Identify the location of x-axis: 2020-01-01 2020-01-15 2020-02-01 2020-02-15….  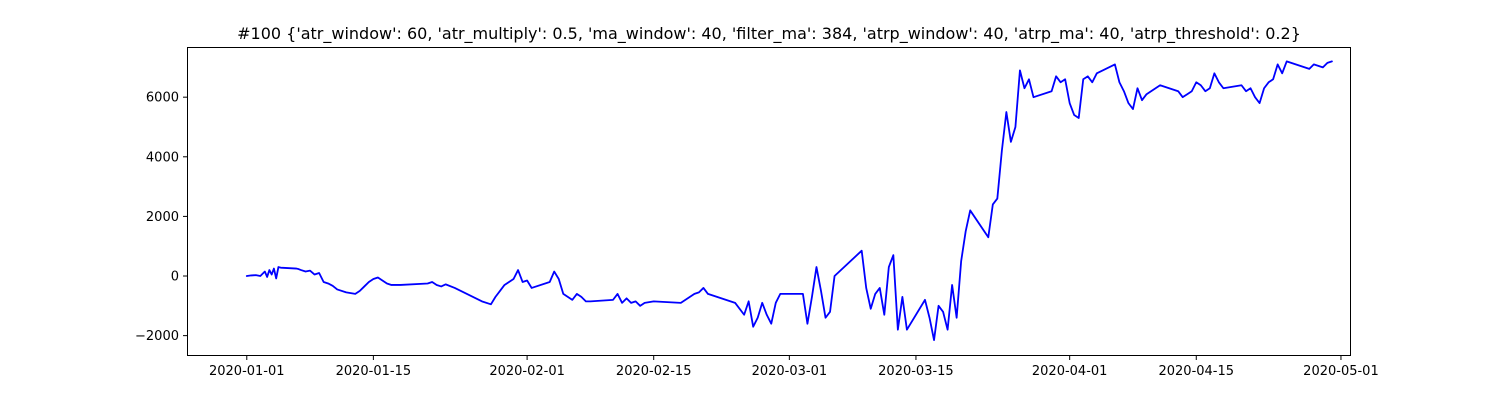
(794, 367).